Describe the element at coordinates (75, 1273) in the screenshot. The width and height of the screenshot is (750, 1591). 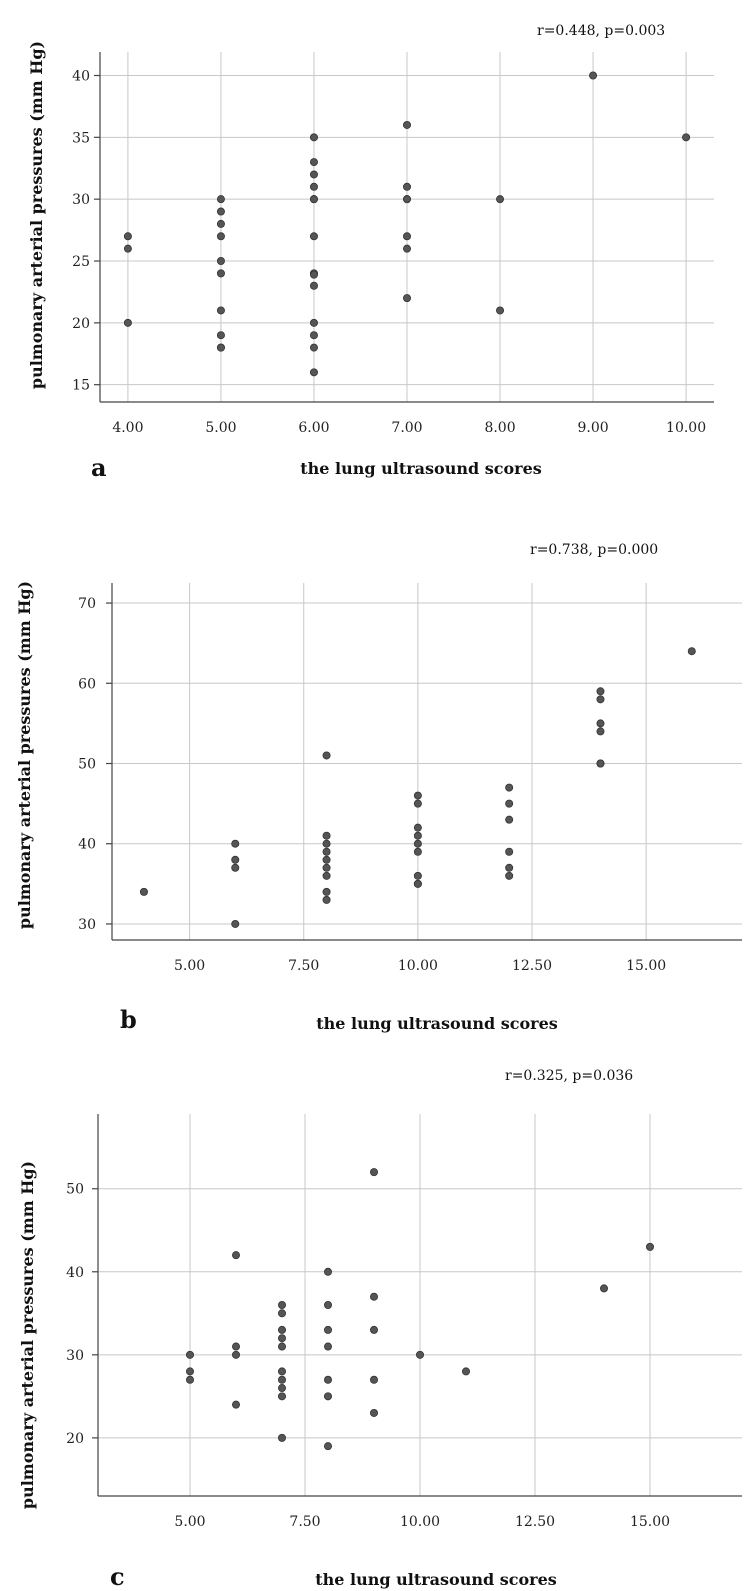
I see `y-tick-label-c: 40` at that location.